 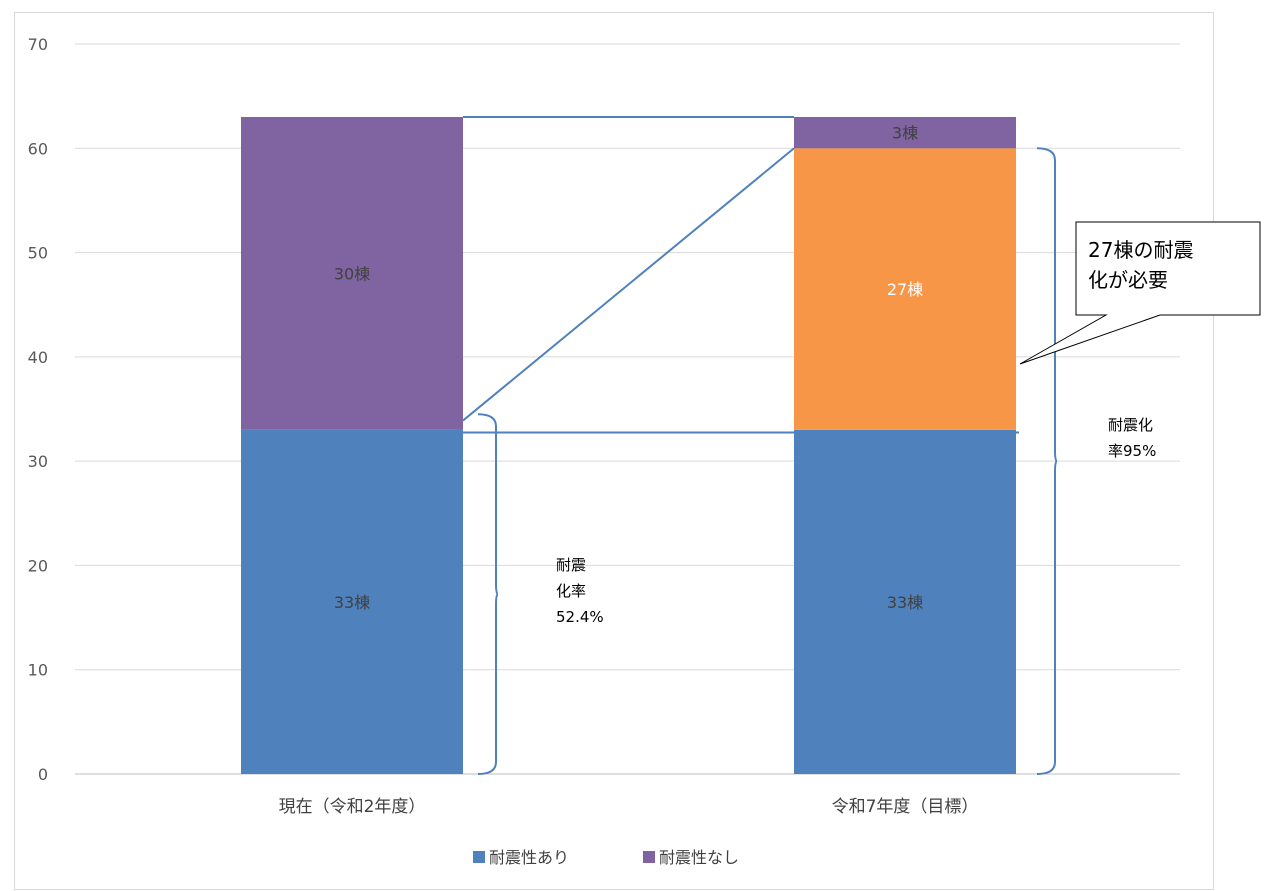 What do you see at coordinates (571, 565) in the screenshot?
I see `bracket-annotation-line: 耐震` at bounding box center [571, 565].